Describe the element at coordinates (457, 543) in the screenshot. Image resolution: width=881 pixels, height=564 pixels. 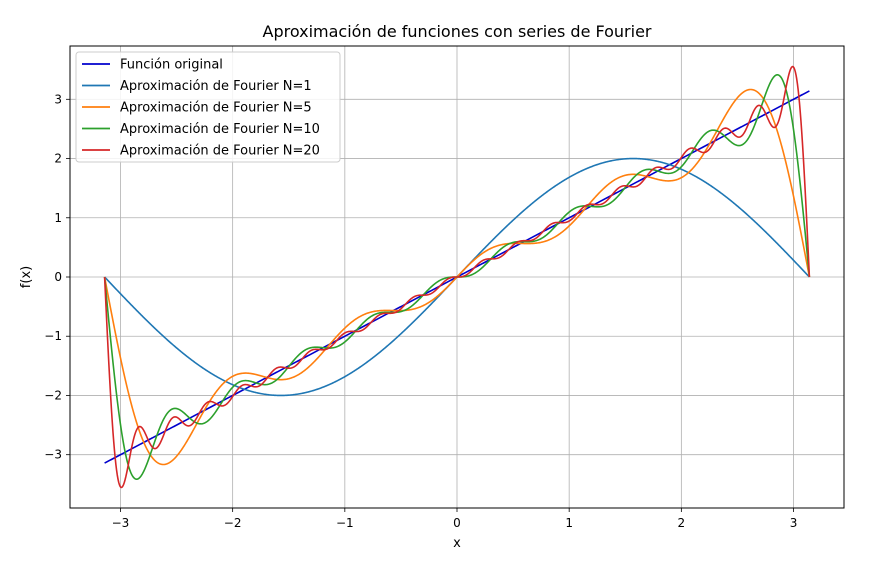
I see `x-axis-label: x` at that location.